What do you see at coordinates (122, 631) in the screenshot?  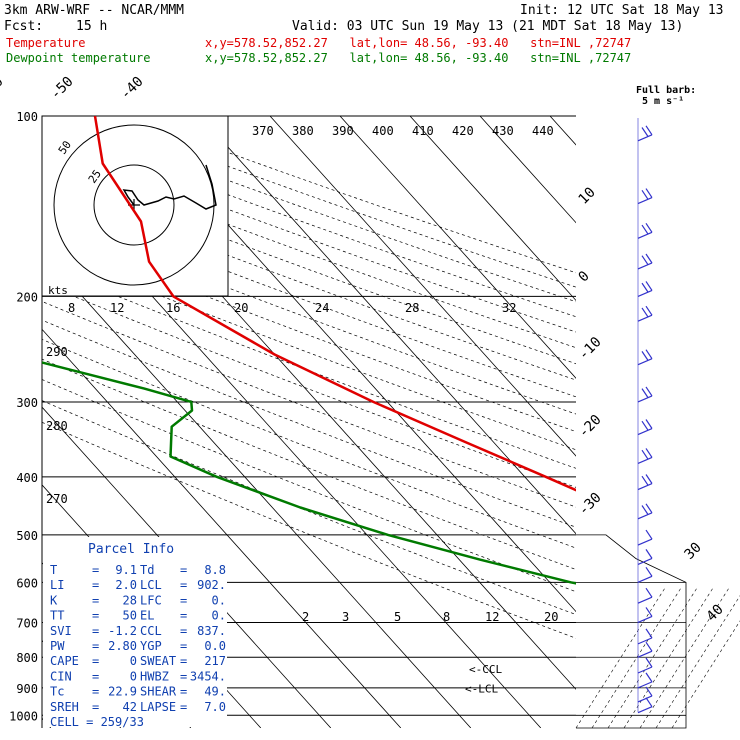 I see `svg-text: -1.2` at bounding box center [122, 631].